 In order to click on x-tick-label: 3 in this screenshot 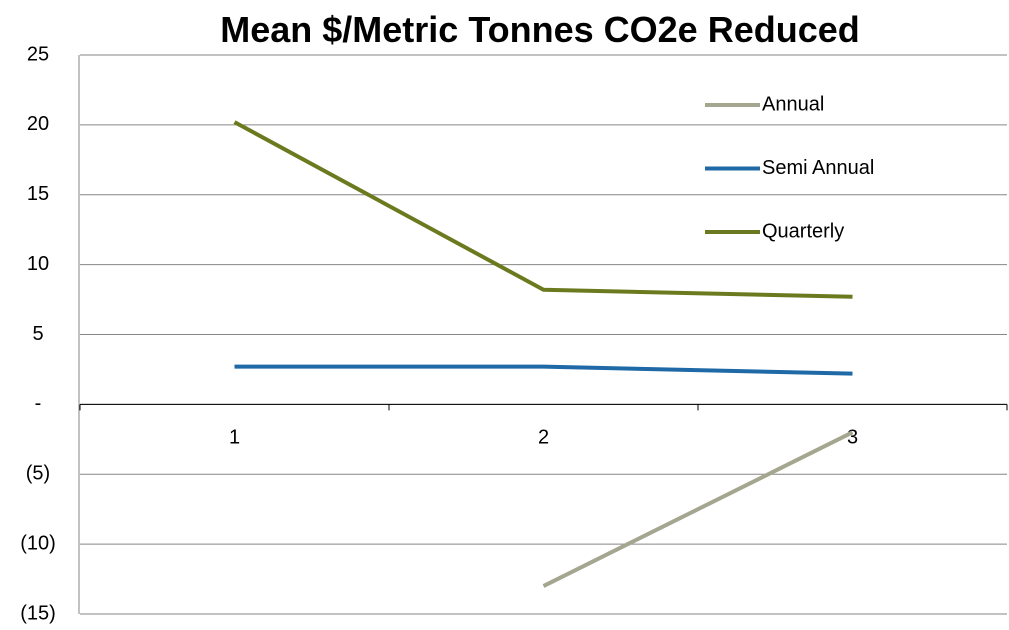, I will do `click(852, 438)`.